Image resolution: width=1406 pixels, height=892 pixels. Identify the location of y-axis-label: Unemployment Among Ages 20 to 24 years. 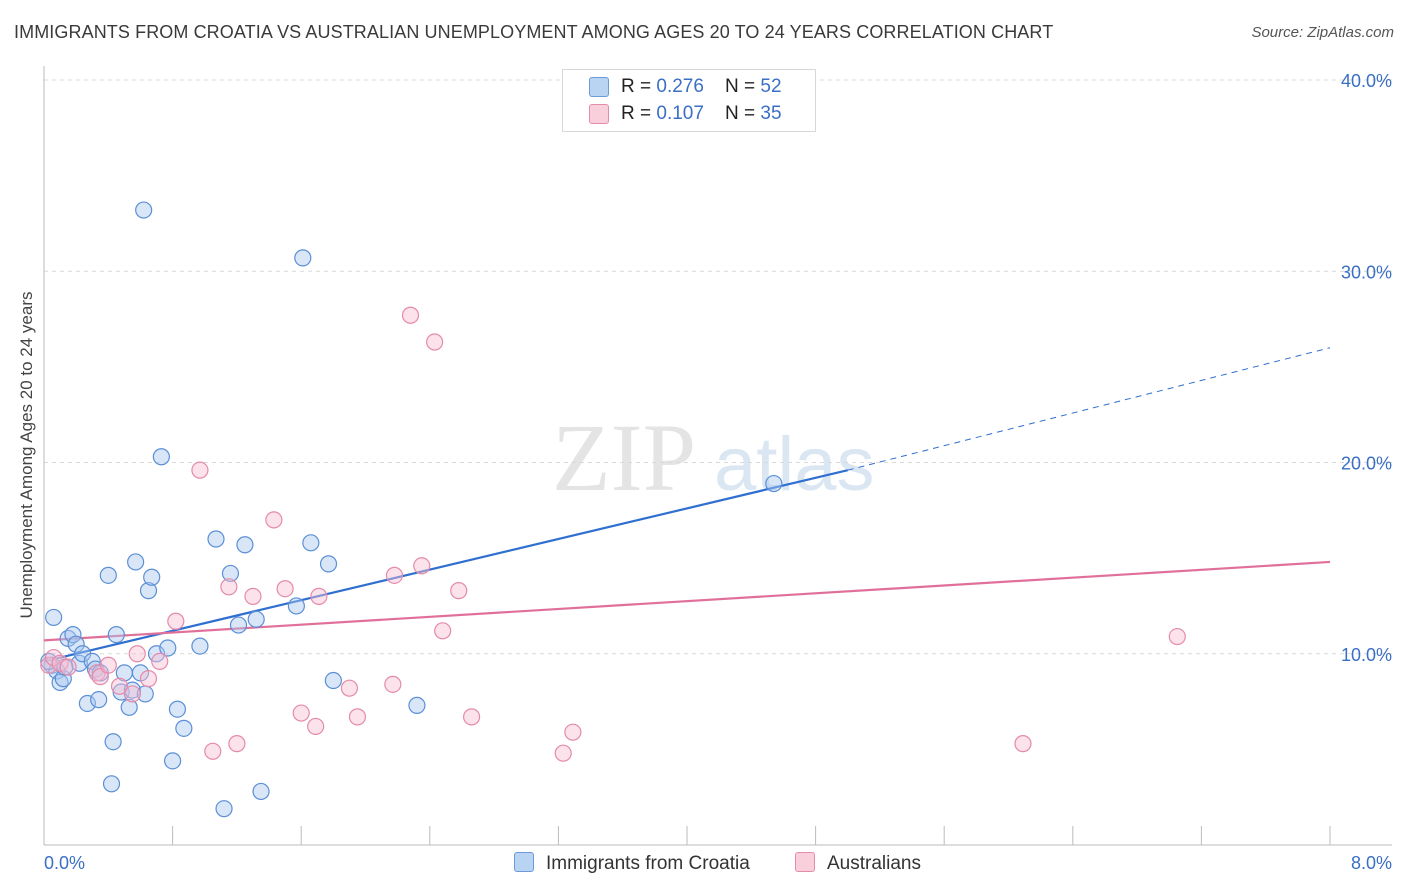
(26, 455).